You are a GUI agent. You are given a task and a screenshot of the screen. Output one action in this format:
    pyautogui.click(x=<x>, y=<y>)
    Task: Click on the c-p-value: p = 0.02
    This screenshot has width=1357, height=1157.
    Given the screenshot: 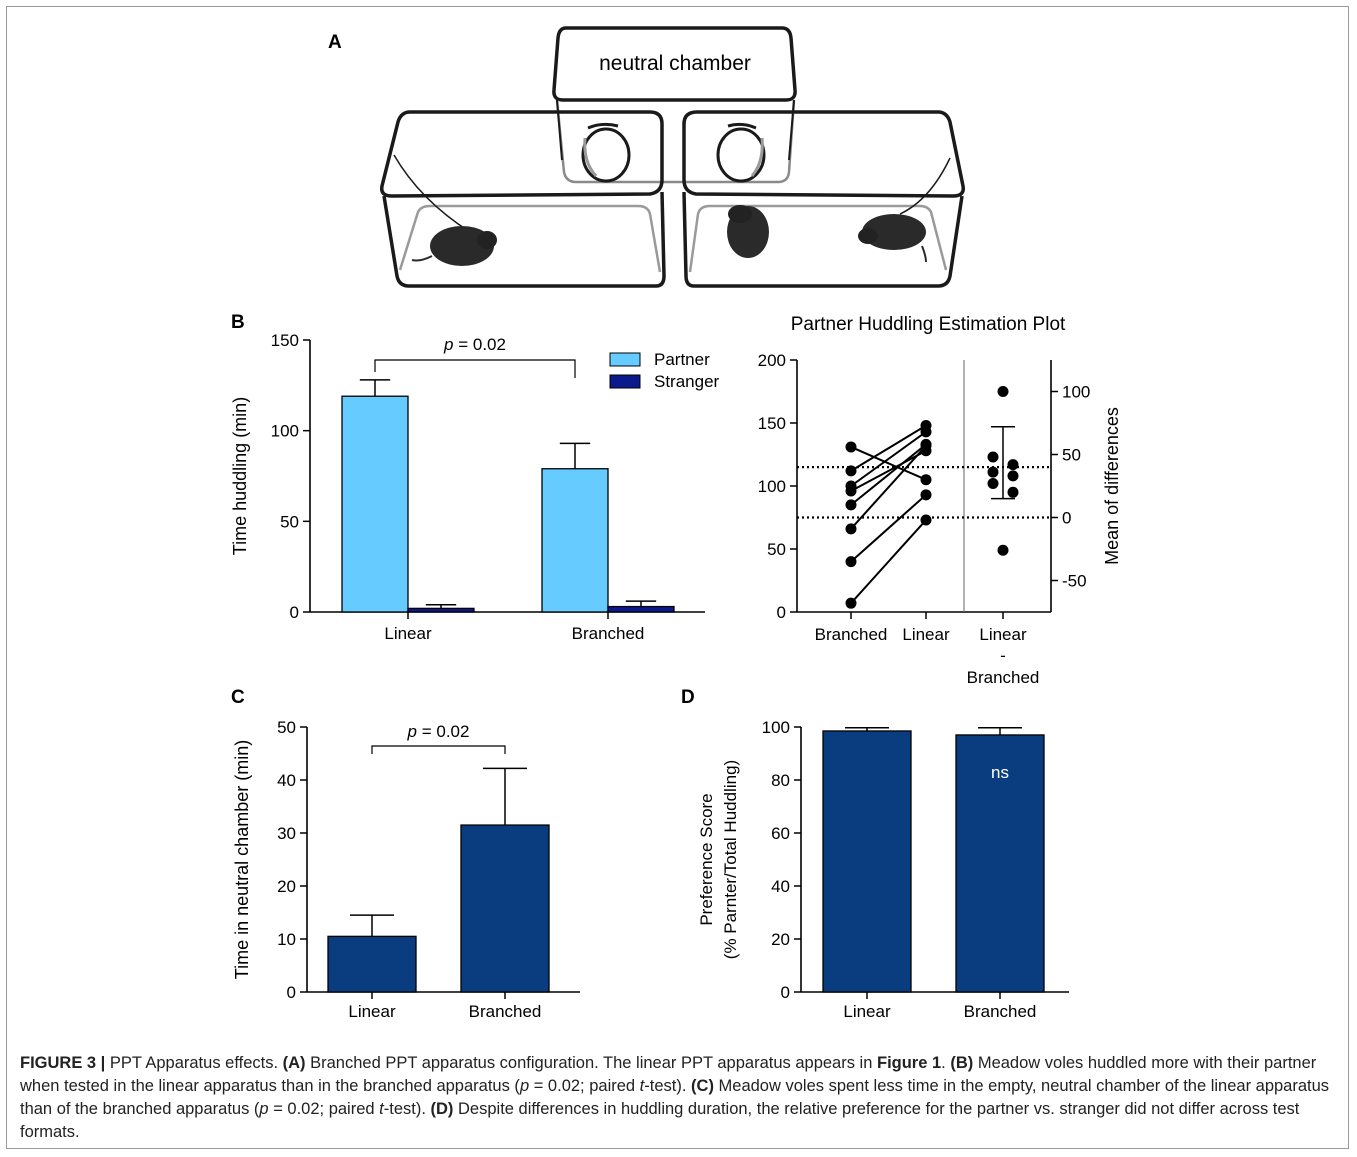 What is the action you would take?
    pyautogui.click(x=438, y=731)
    